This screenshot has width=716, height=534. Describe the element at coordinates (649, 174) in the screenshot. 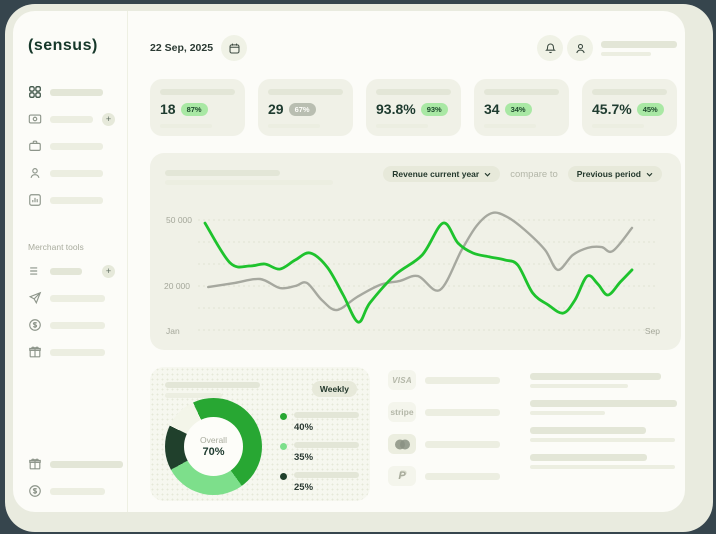

I see `chevron-down-icon` at that location.